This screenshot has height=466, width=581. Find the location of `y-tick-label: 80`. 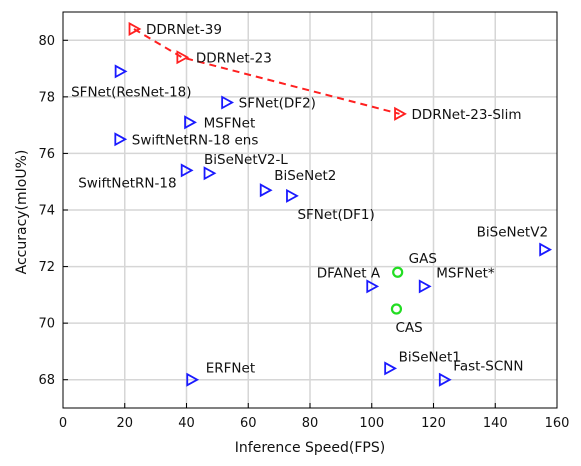

y-tick-label: 80 is located at coordinates (46, 41).